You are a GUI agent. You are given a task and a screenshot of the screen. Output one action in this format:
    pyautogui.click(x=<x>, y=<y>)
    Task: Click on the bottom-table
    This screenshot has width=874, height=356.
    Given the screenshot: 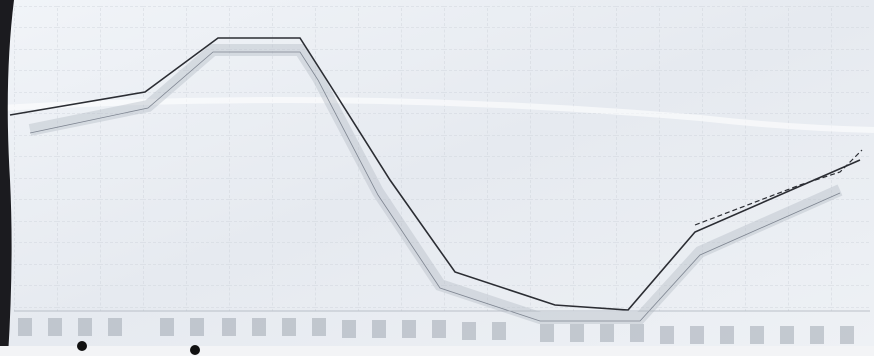 What is the action you would take?
    pyautogui.click(x=442, y=327)
    